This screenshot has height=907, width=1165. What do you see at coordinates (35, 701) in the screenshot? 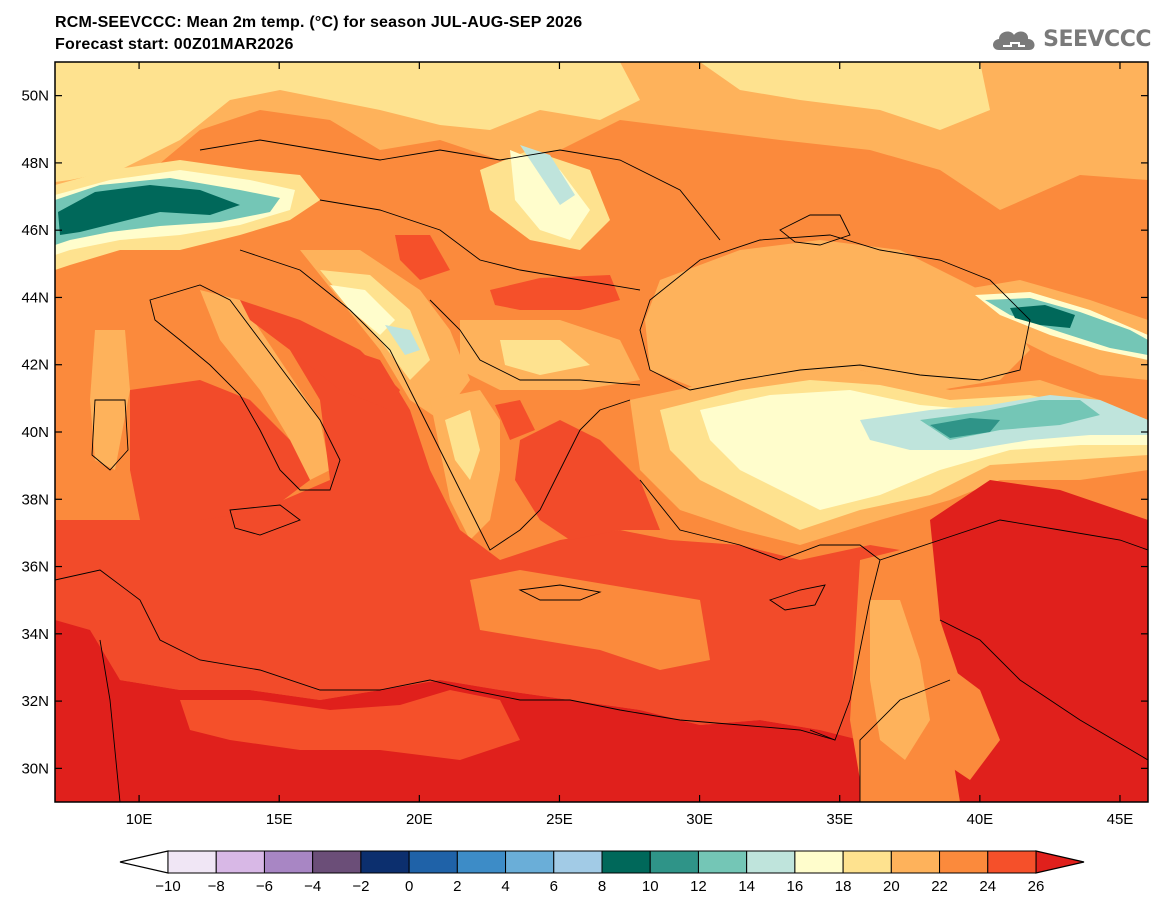
I see `lat-tick-label: 32N` at bounding box center [35, 701].